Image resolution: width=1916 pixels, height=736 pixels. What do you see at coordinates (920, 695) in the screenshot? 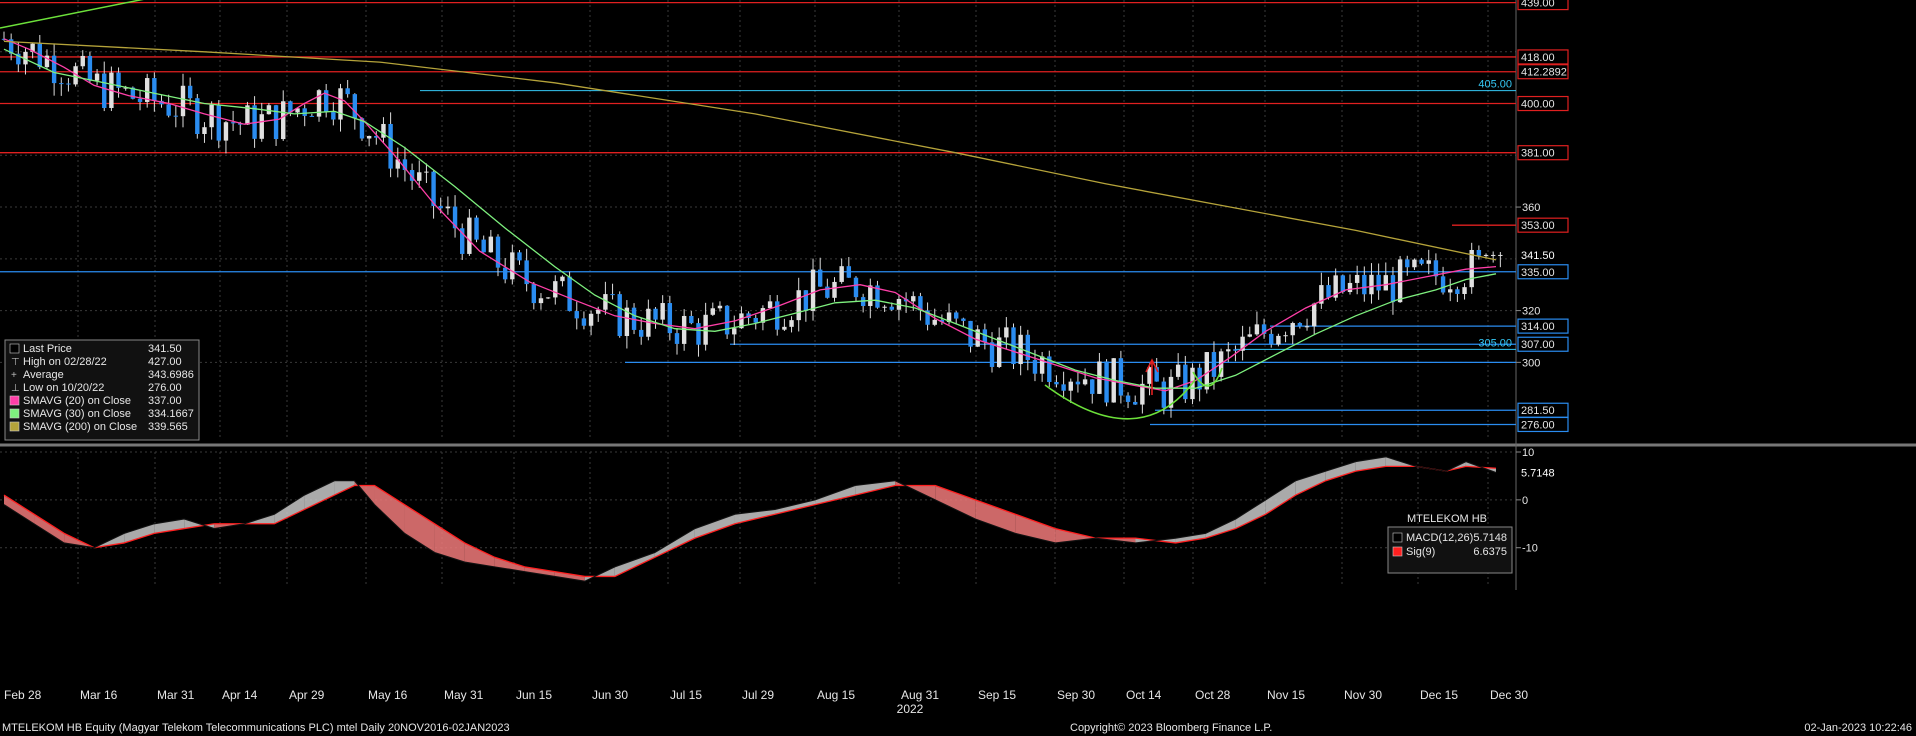
I see `x-tick-label: Aug 31` at bounding box center [920, 695].